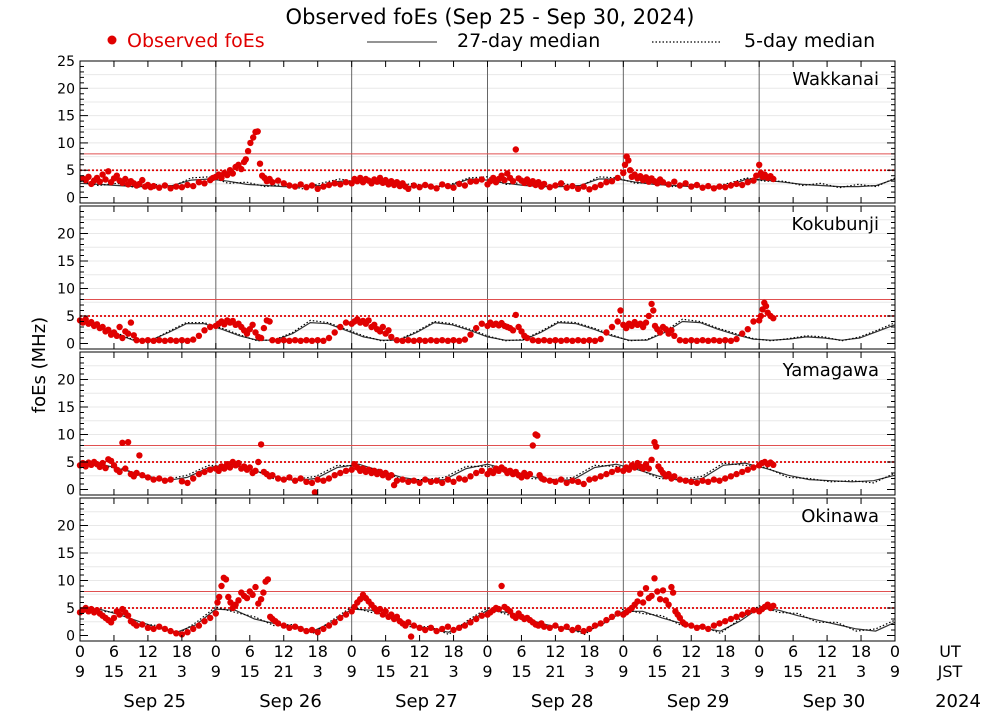 The image size is (1000, 714). What do you see at coordinates (70, 199) in the screenshot?
I see `y-tick-label: 0` at bounding box center [70, 199].